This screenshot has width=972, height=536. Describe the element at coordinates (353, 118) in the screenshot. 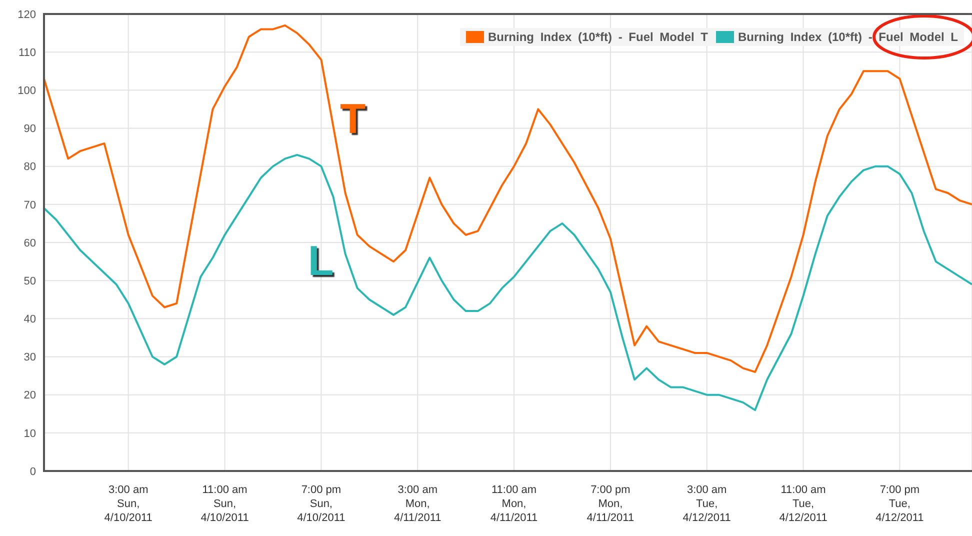

I see `annotation: T` at that location.